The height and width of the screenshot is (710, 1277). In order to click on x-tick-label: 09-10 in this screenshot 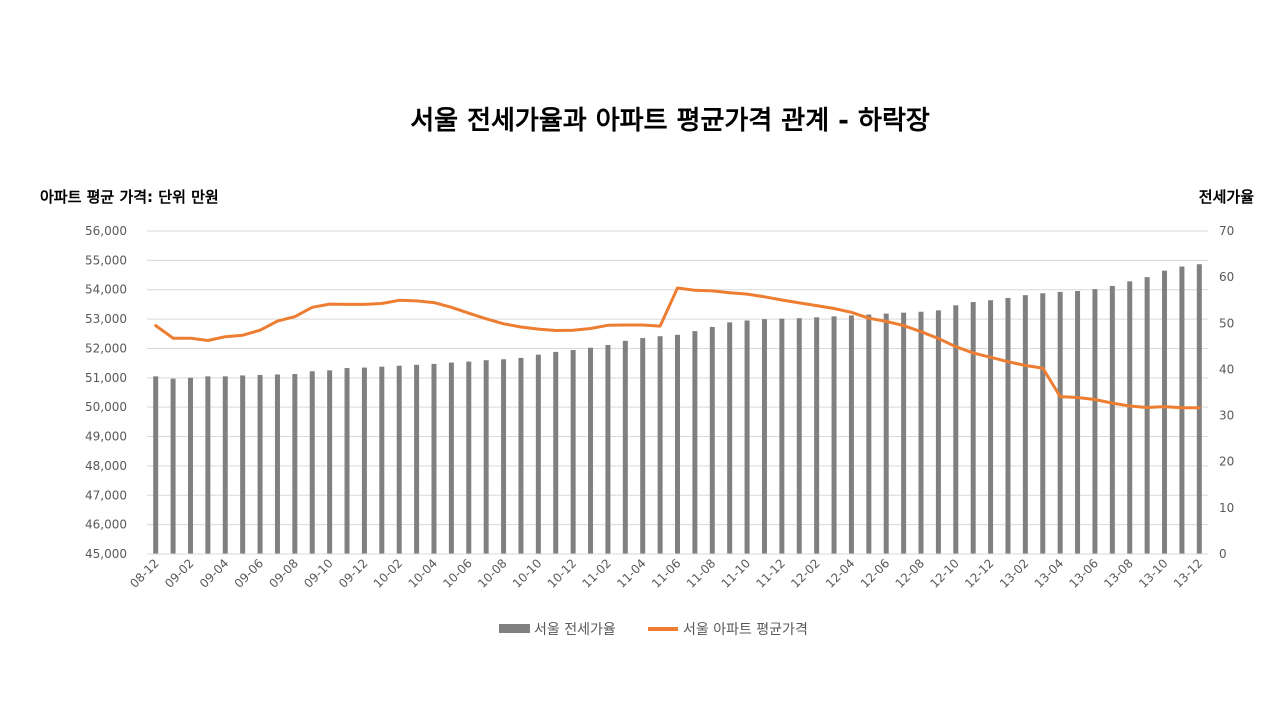, I will do `click(318, 573)`.